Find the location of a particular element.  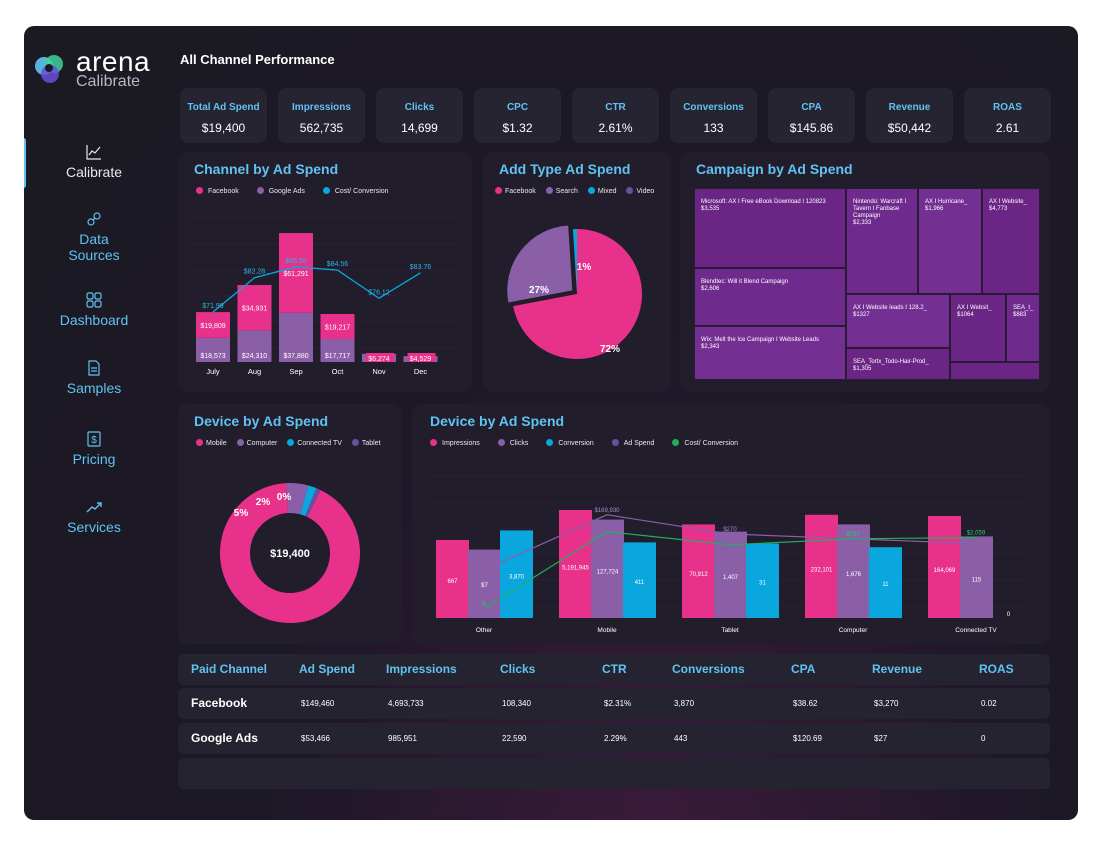

nav-item-data-sources: Data Sources is located at coordinates (94, 237).